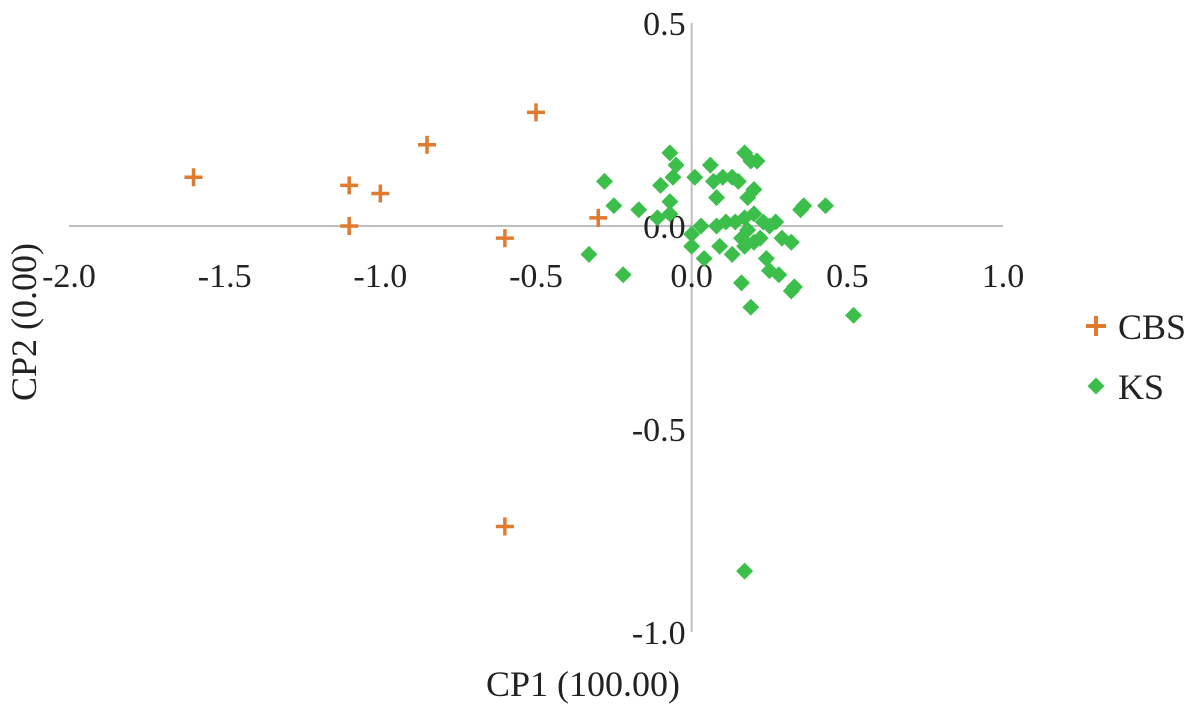 This screenshot has height=708, width=1200. Describe the element at coordinates (583, 684) in the screenshot. I see `x-axis-title: CP1 (100.00)` at that location.